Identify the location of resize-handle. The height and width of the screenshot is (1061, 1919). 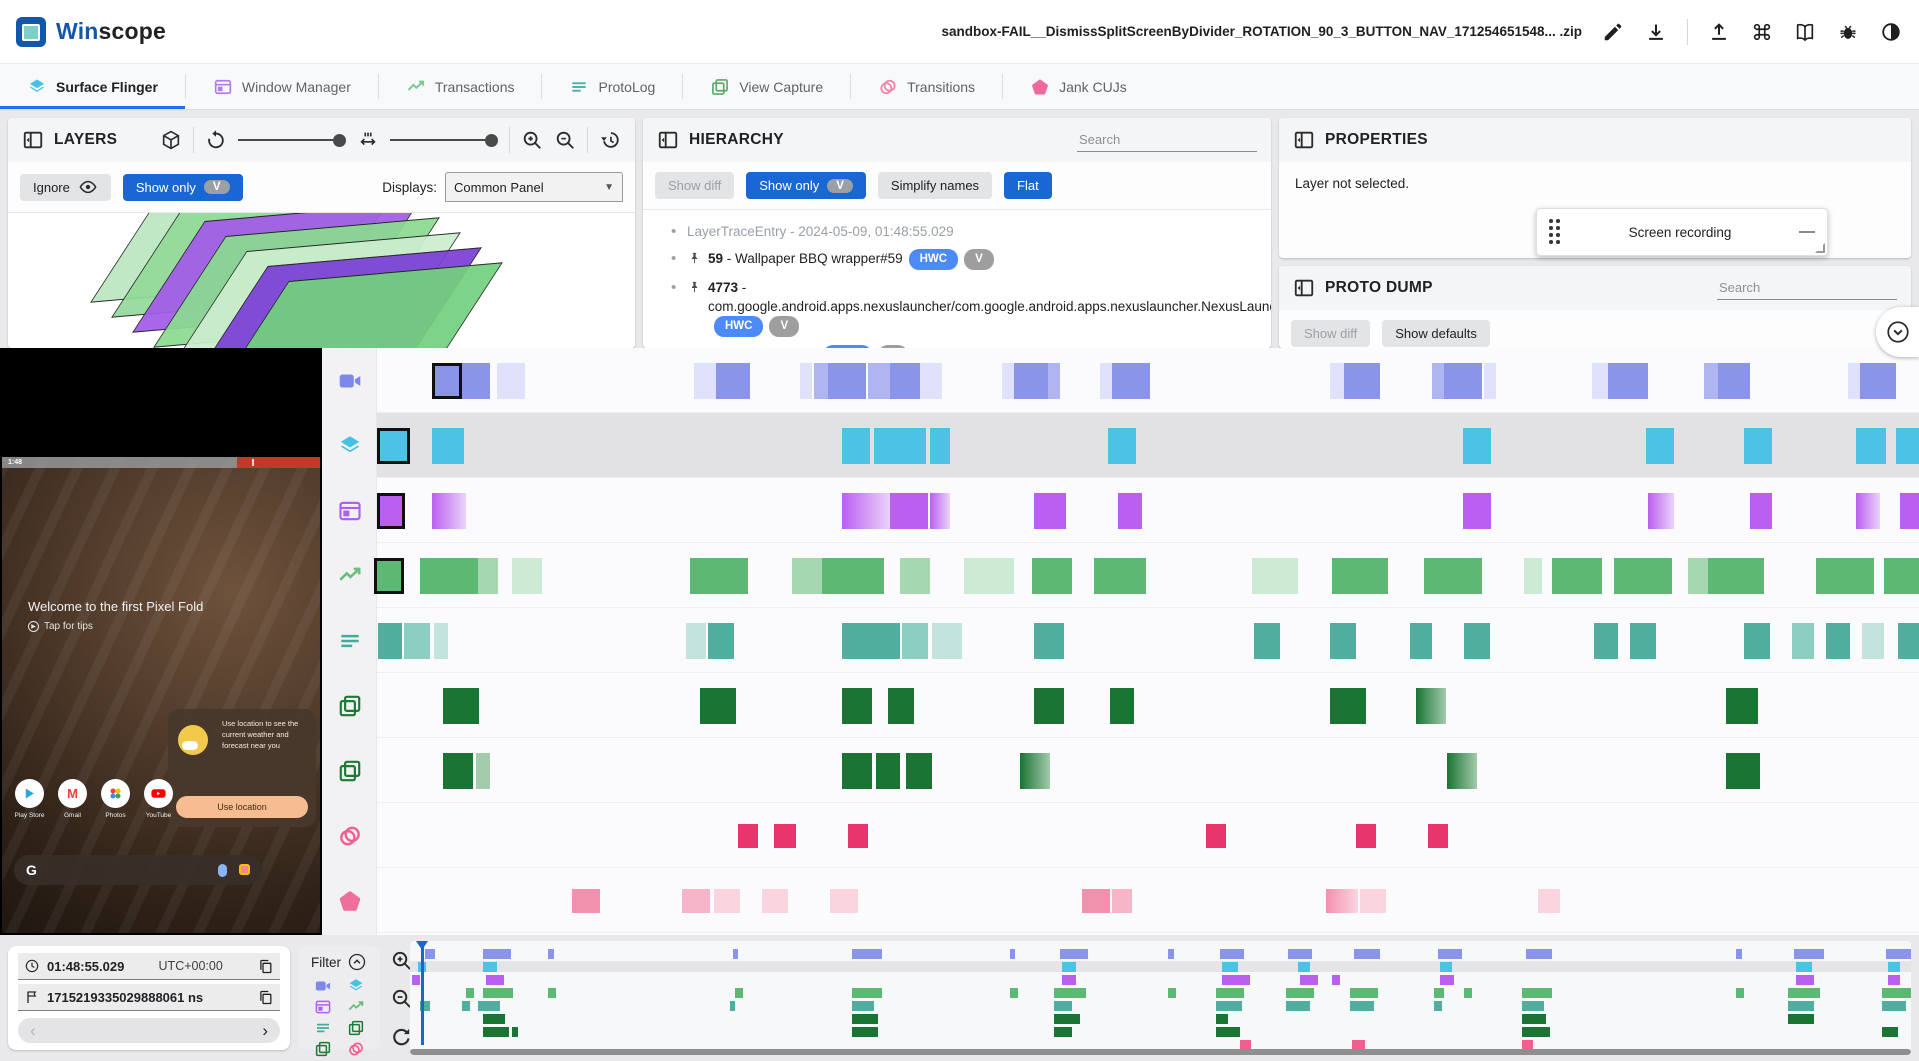
(1820, 248).